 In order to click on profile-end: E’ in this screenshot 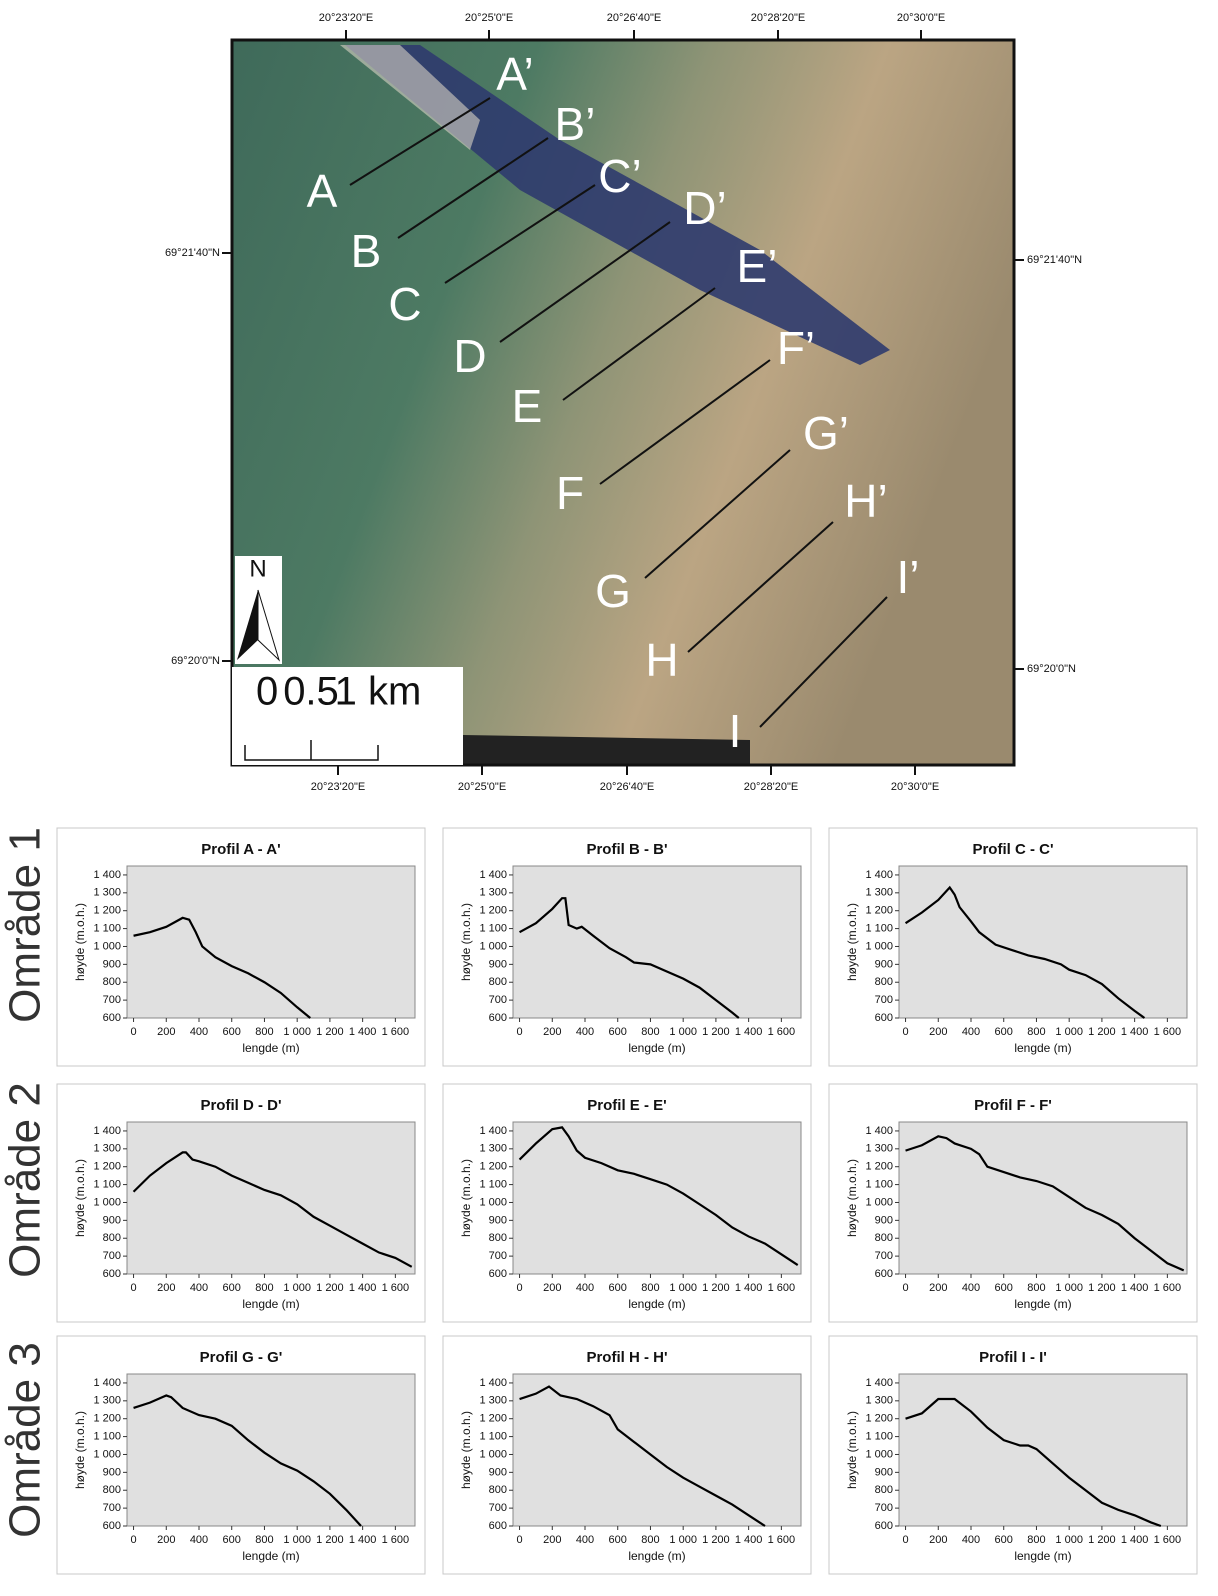, I will do `click(757, 266)`.